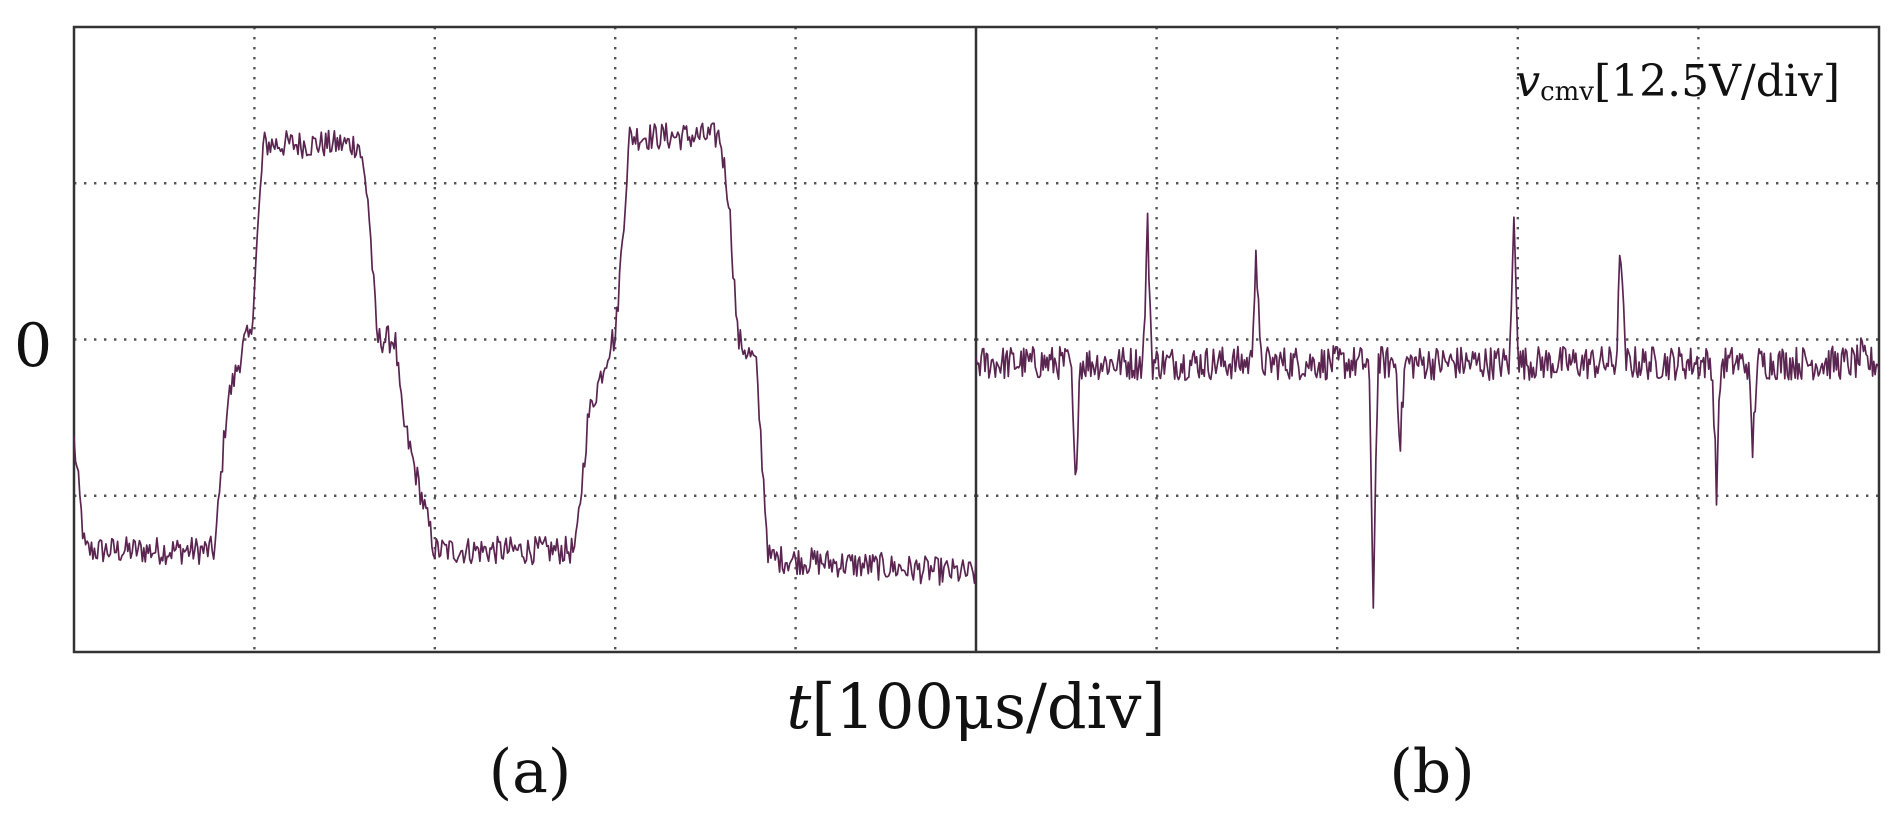 This screenshot has width=1899, height=822. Describe the element at coordinates (1527, 81) in the screenshot. I see `series-symbol: v` at that location.